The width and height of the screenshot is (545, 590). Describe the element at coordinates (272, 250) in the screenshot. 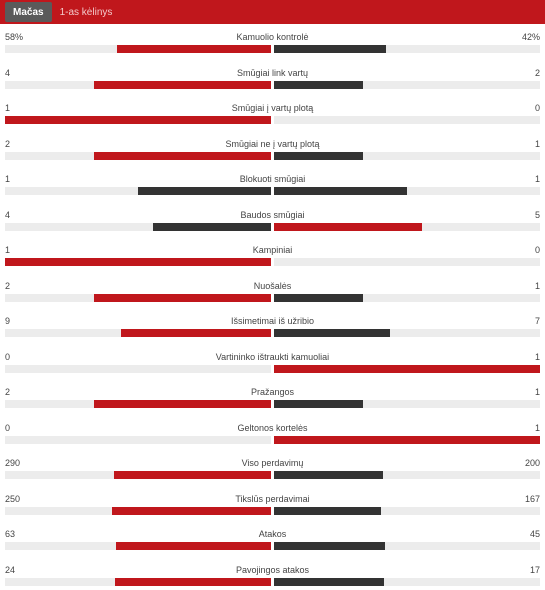

I see `stat-label: Kampiniai` at that location.